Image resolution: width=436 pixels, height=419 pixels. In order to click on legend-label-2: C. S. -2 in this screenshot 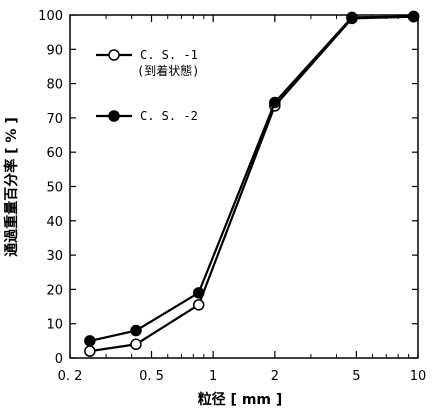, I will do `click(169, 116)`.